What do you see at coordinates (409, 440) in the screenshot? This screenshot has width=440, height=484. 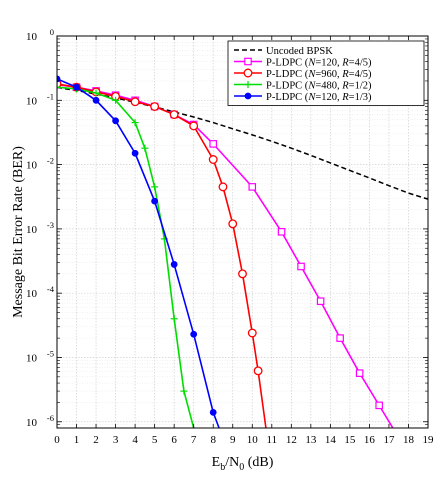 I see `x-tick-label: 18` at bounding box center [409, 440].